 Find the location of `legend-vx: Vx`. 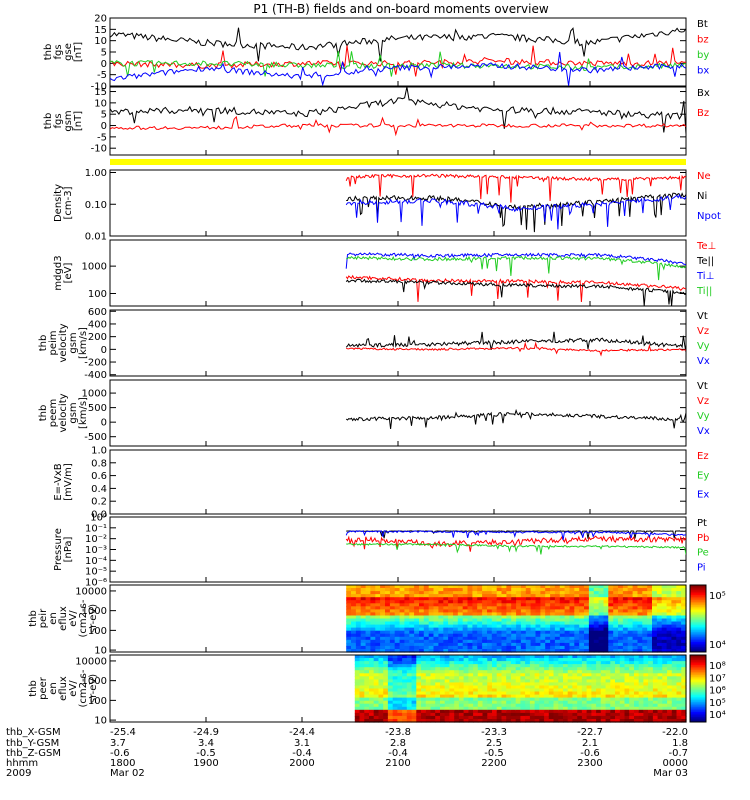

legend-vx: Vx is located at coordinates (703, 361).